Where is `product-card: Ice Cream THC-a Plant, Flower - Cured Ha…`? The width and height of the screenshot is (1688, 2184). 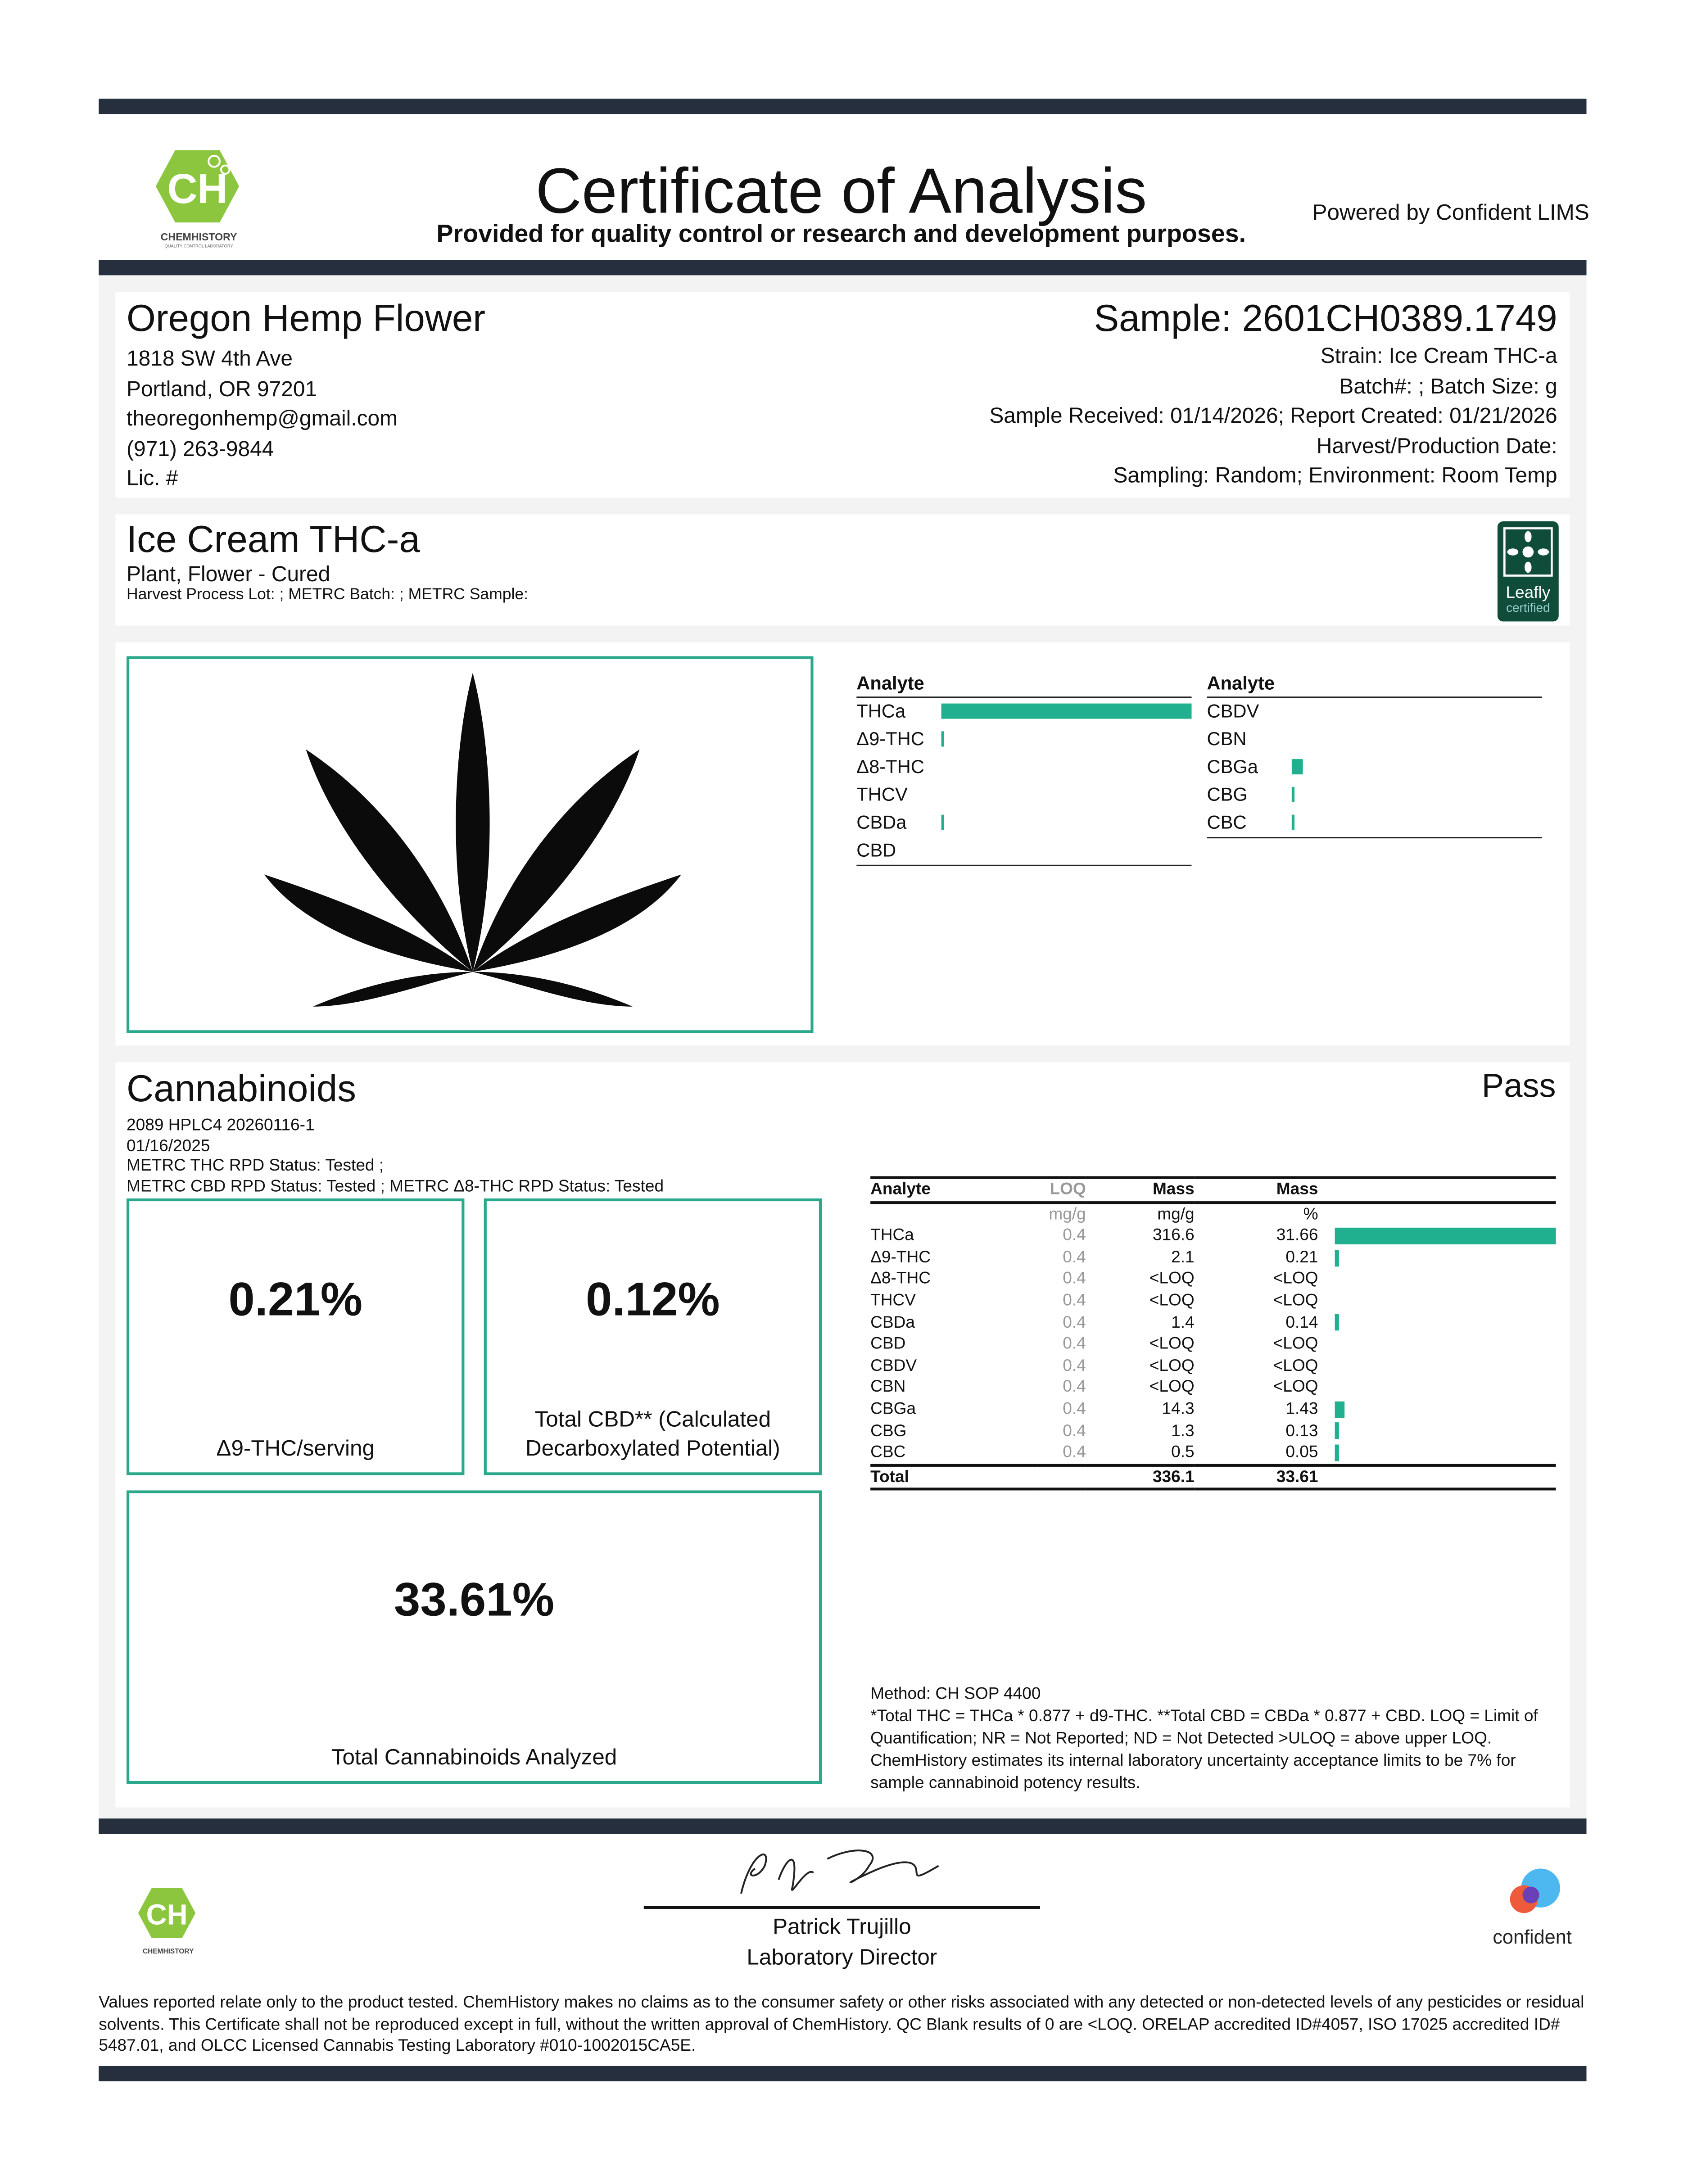
product-card: Ice Cream THC-a Plant, Flower - Cured Ha… is located at coordinates (842, 570).